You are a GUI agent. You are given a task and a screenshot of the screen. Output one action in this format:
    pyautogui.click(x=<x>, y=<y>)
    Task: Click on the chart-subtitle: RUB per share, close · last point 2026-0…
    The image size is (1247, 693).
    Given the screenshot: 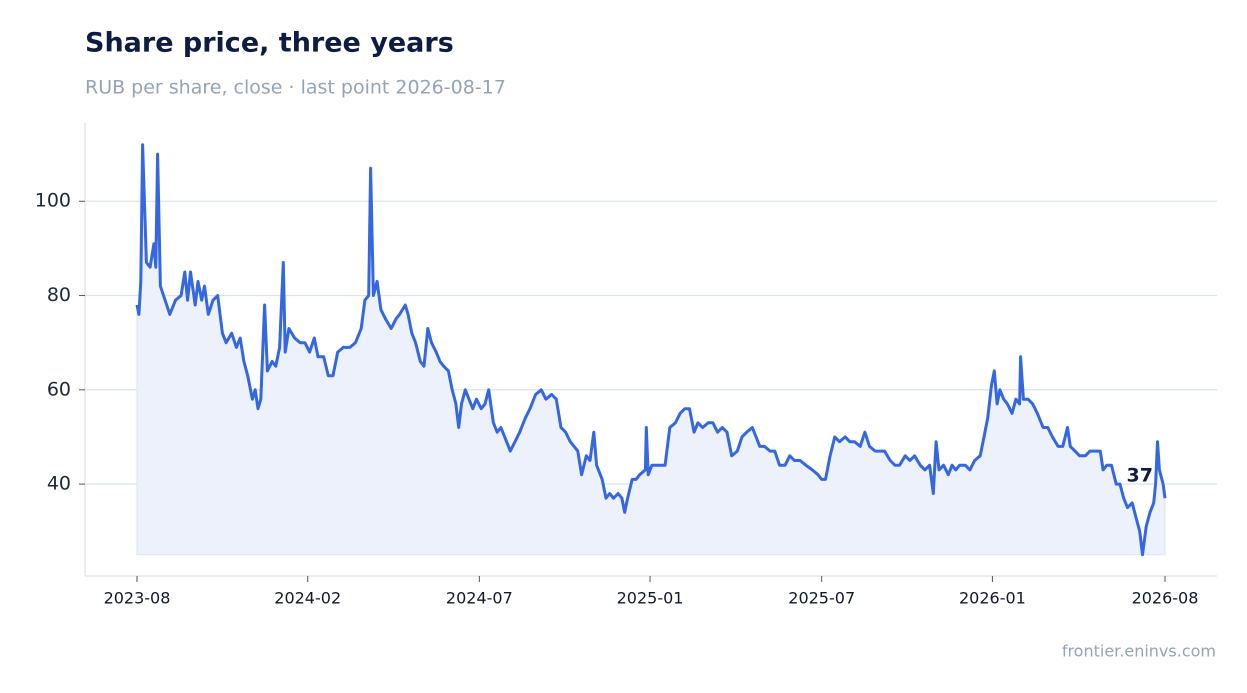 What is the action you would take?
    pyautogui.click(x=295, y=88)
    